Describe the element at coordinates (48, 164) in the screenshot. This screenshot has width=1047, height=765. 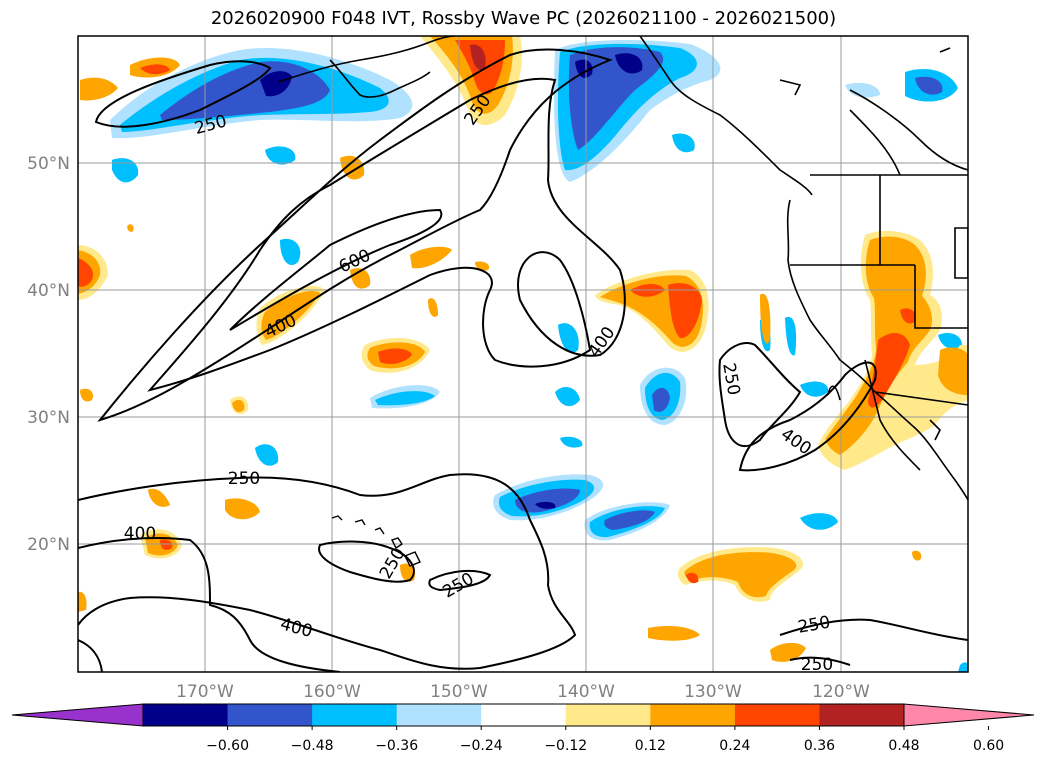
I see `lat-label-50: 50°N` at that location.